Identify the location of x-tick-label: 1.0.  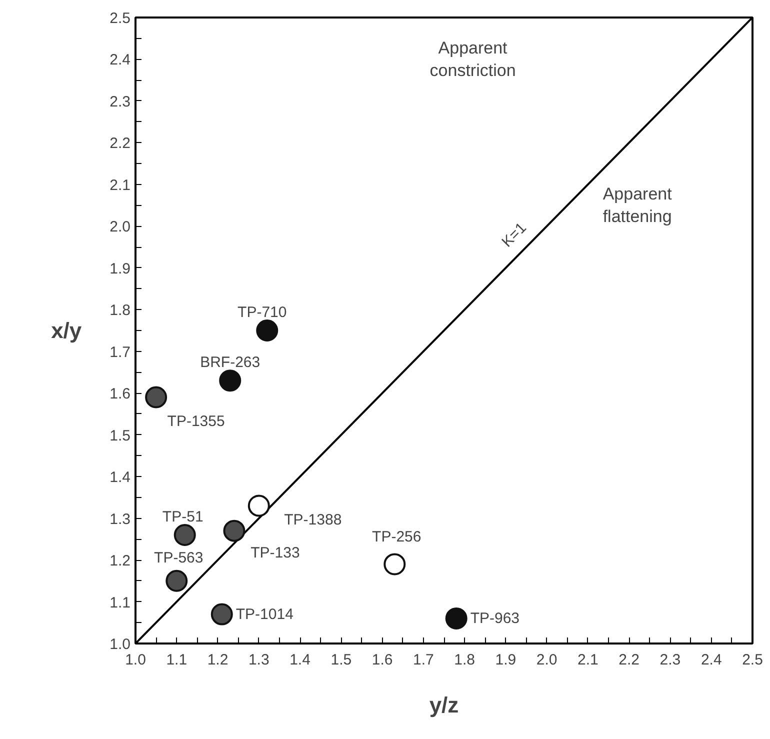
(135, 660).